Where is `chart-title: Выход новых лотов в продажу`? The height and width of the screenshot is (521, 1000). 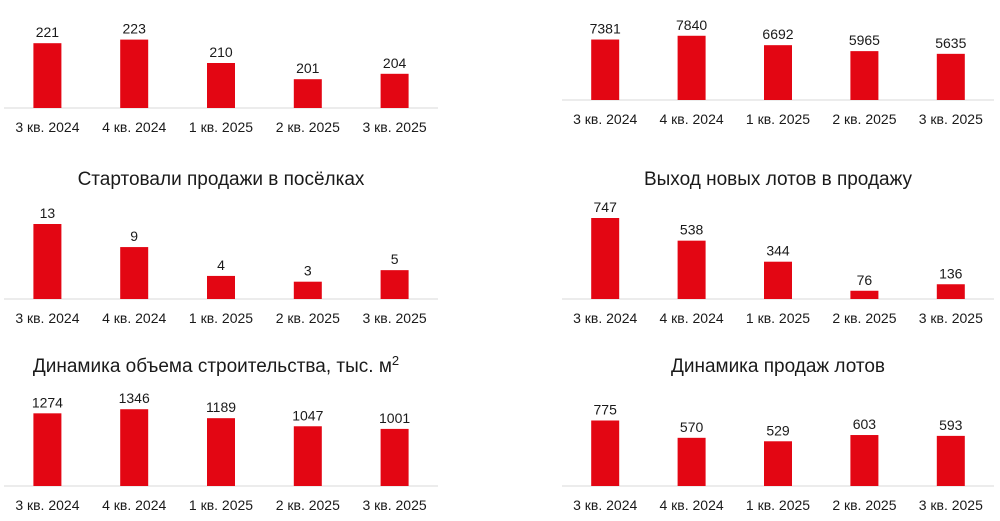 chart-title: Выход новых лотов в продажу is located at coordinates (778, 179).